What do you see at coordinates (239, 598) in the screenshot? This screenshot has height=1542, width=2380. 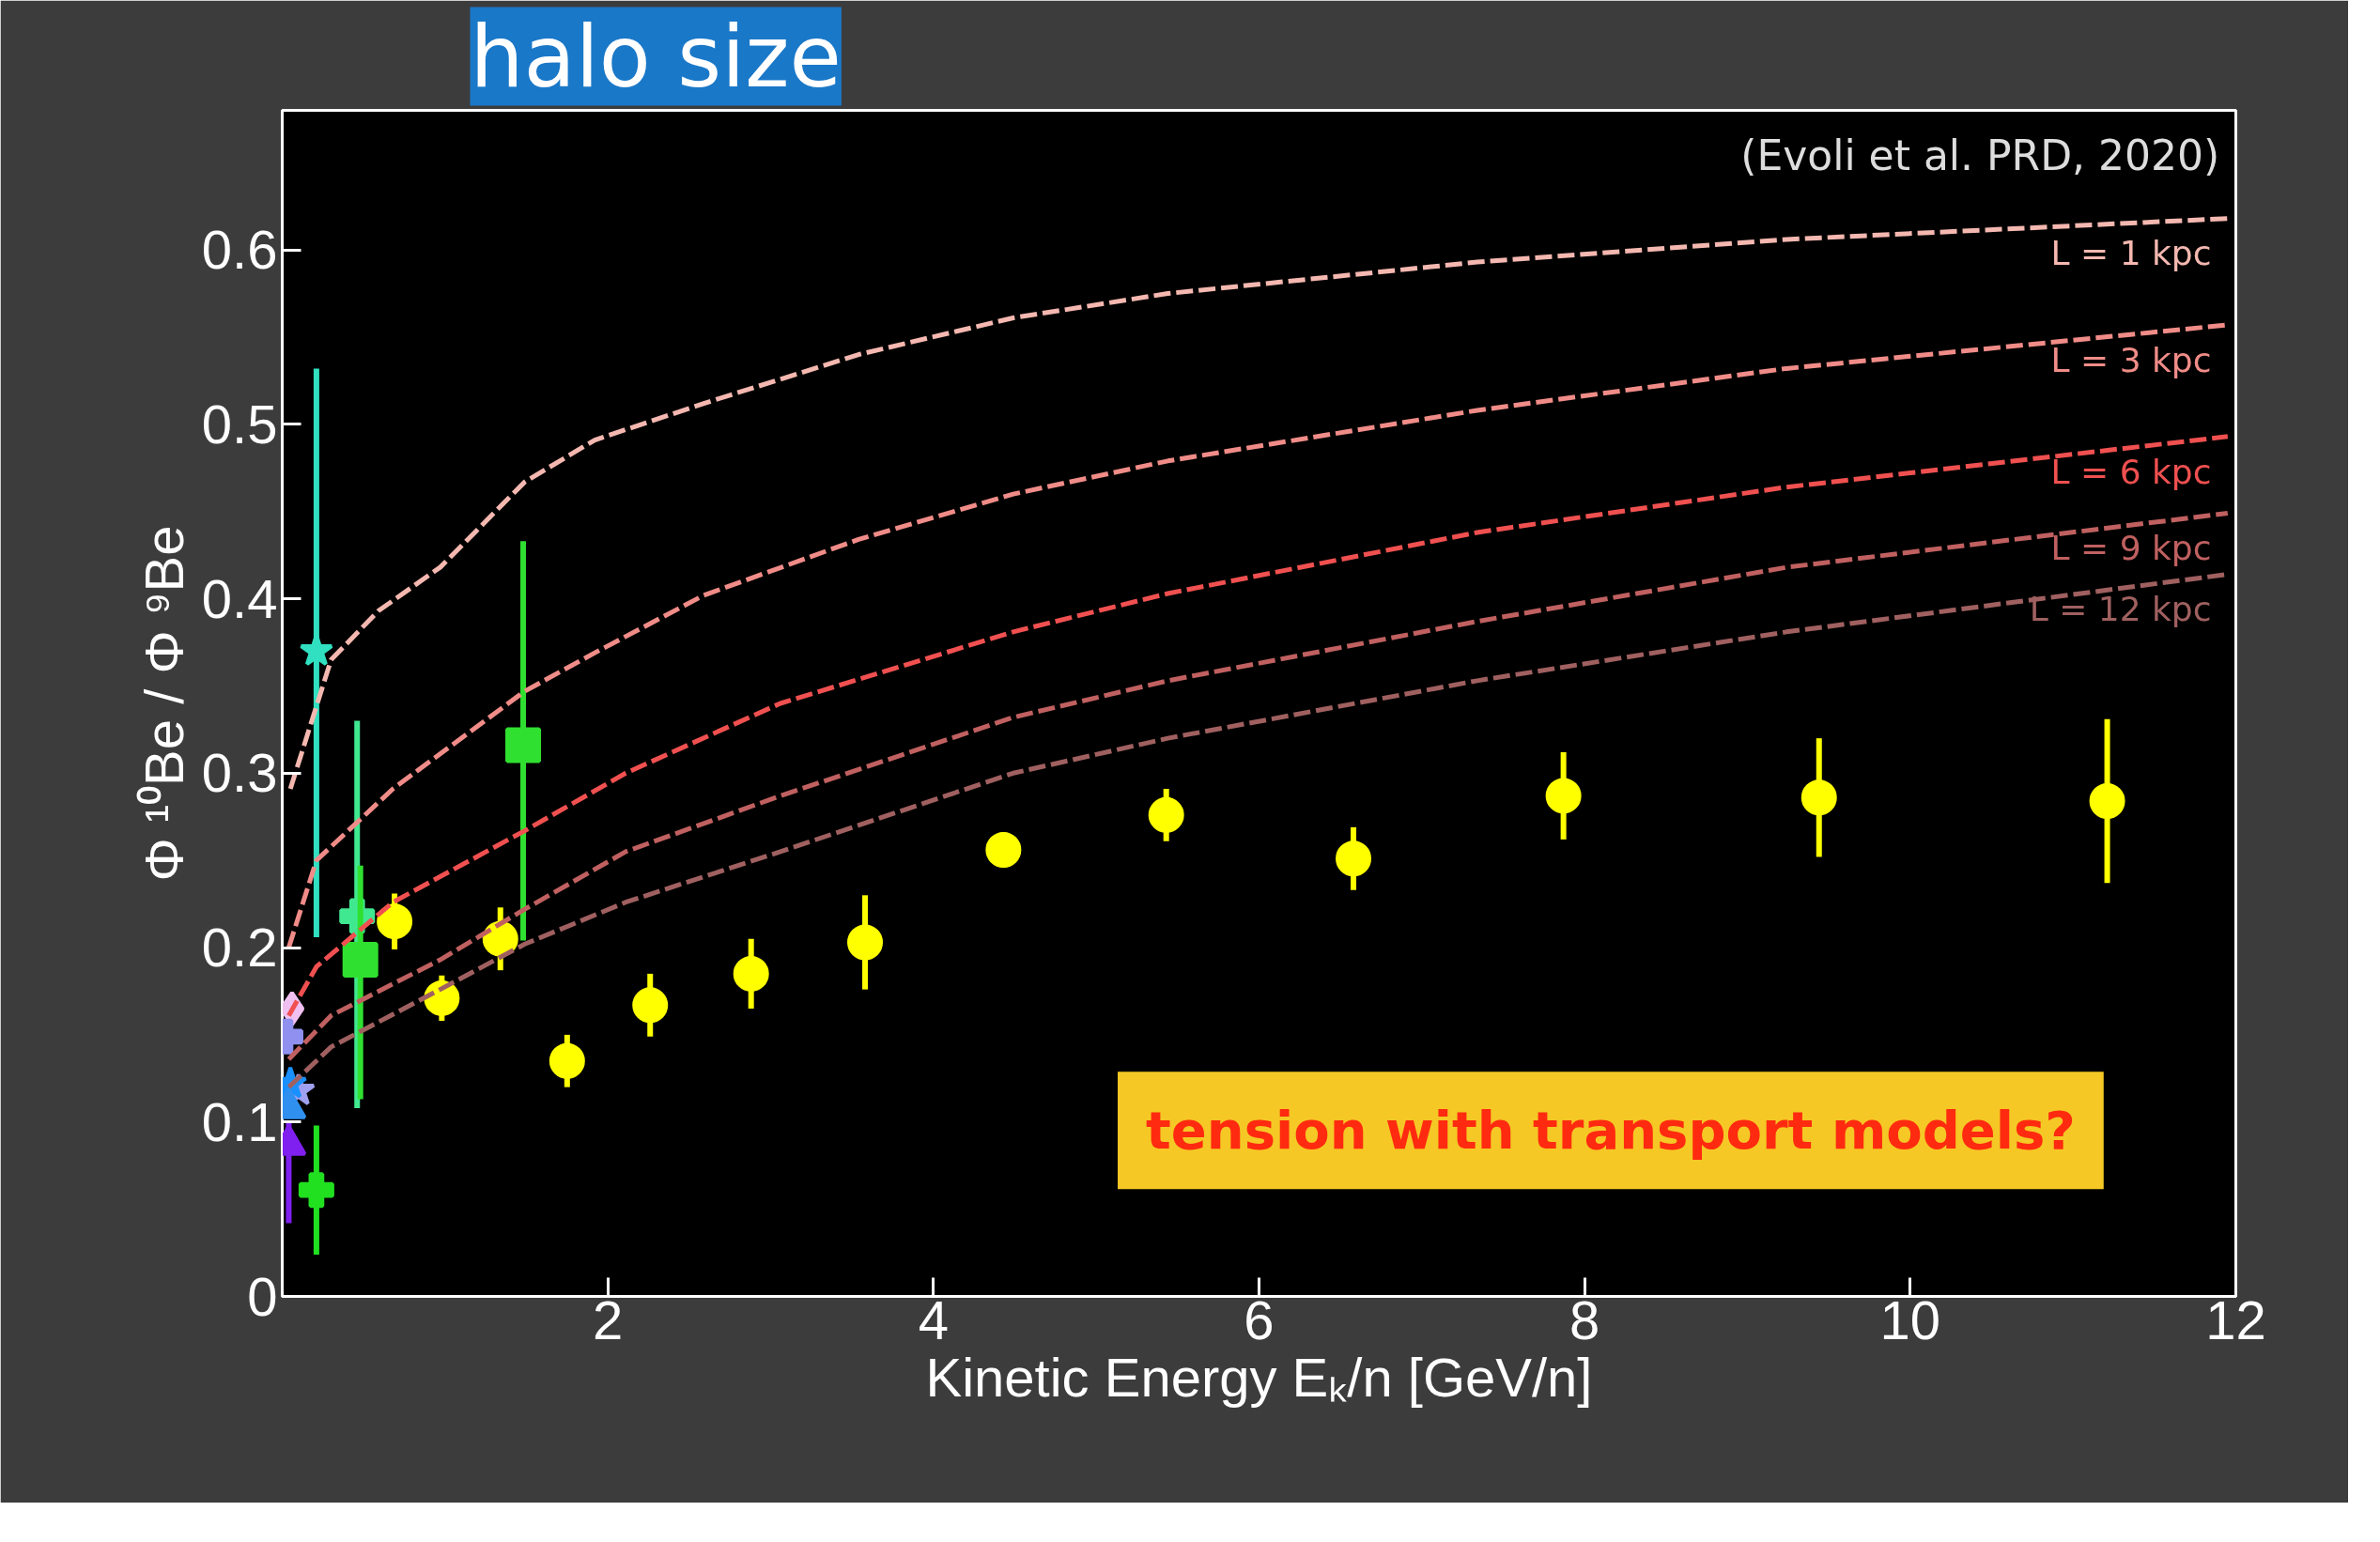 I see `y-tick-label: 0.4` at bounding box center [239, 598].